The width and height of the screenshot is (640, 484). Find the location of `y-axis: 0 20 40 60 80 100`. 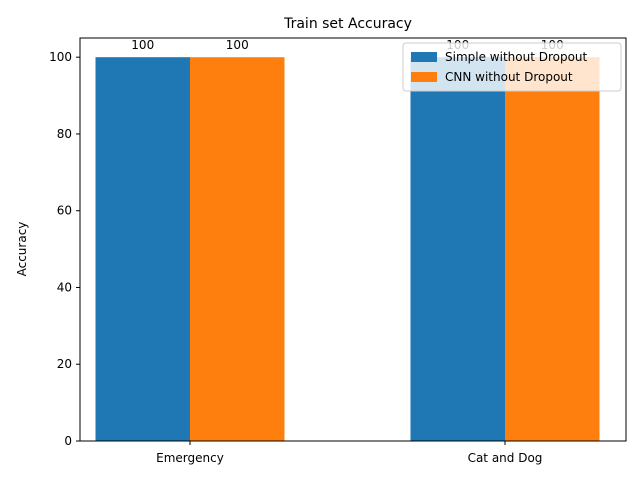

y-axis: 0 20 40 60 80 100 is located at coordinates (64, 249).